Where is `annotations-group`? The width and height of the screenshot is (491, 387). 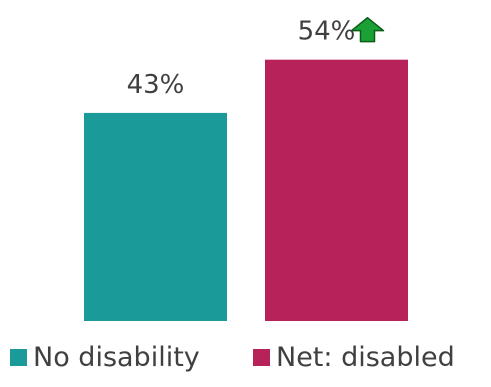 annotations-group is located at coordinates (367, 29).